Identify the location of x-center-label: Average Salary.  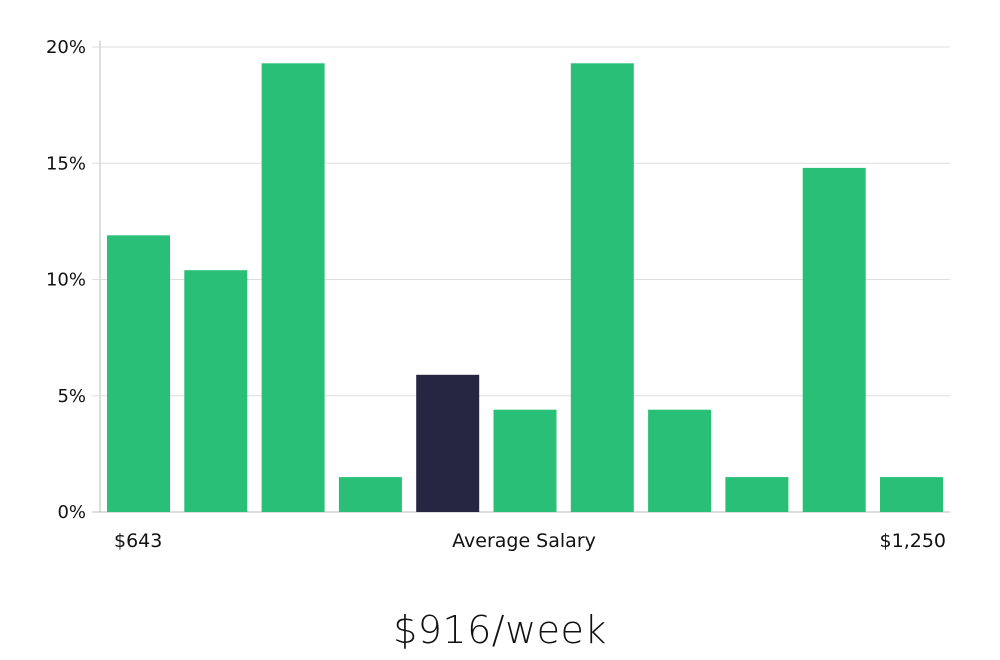
(524, 541).